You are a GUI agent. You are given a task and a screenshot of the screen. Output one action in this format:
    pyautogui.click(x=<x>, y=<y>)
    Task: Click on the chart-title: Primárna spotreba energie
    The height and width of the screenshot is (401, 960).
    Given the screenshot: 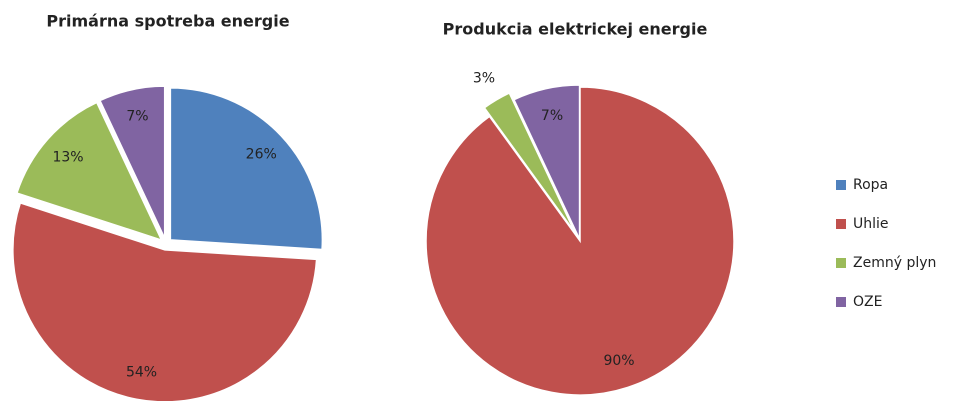 What is the action you would take?
    pyautogui.click(x=167, y=21)
    